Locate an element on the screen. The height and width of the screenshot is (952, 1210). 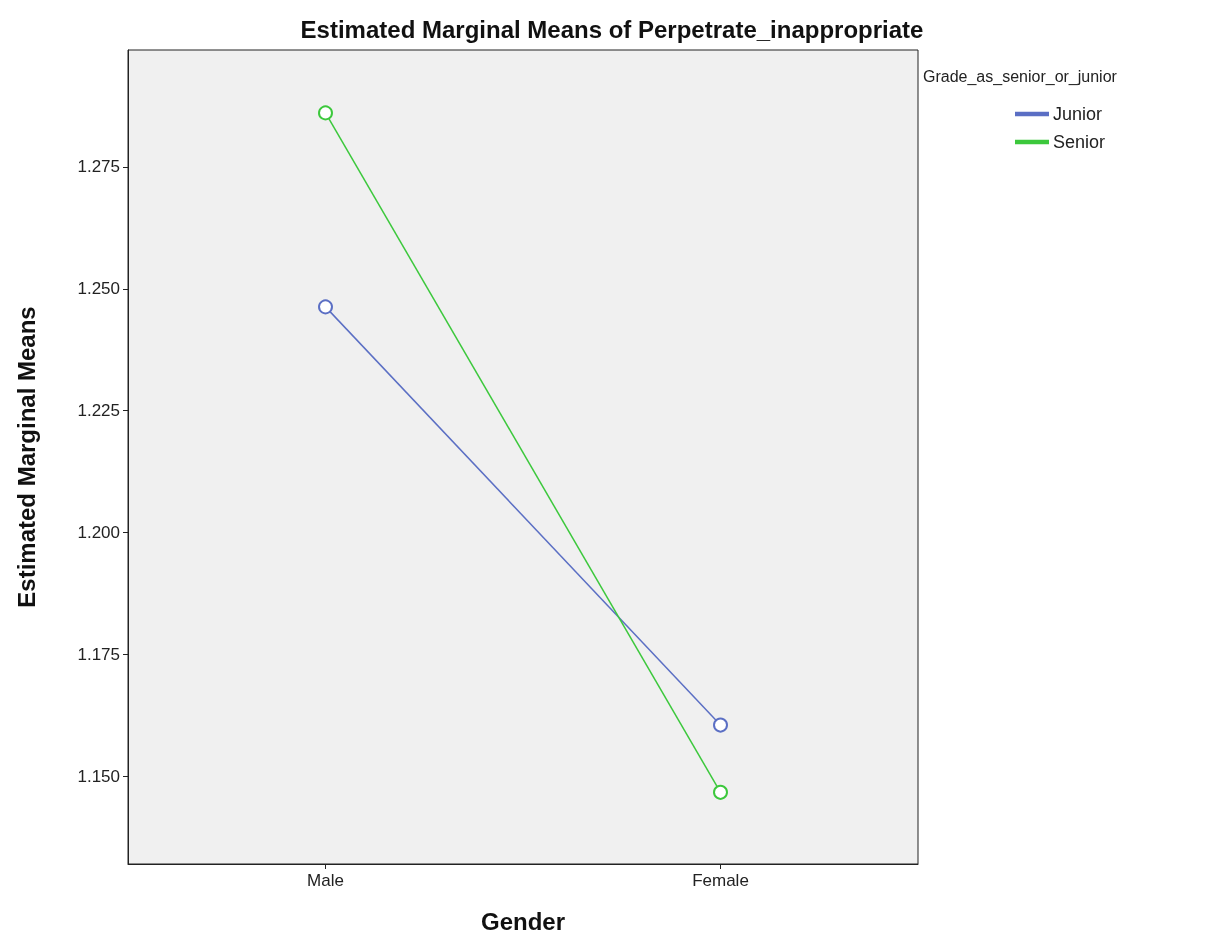
y-tick-label: 1.250 is located at coordinates (98, 289).